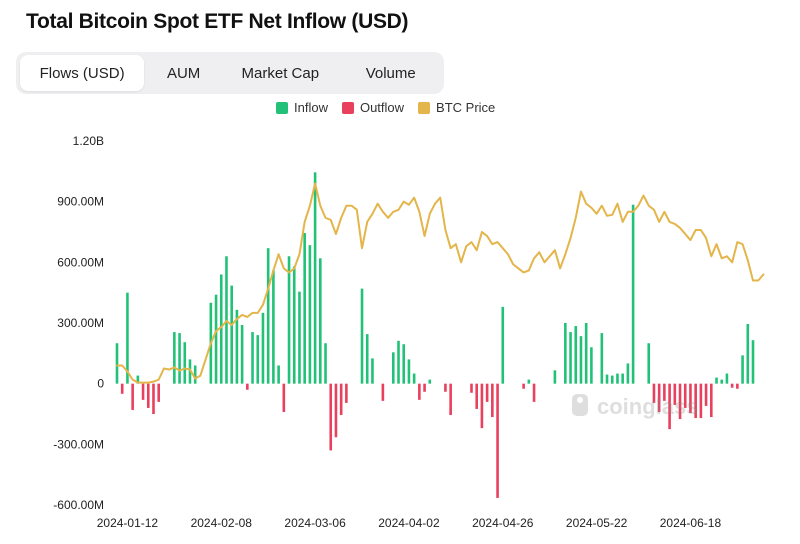 This screenshot has height=544, width=800. Describe the element at coordinates (315, 523) in the screenshot. I see `x-tick-label: 2024-03-06` at that location.